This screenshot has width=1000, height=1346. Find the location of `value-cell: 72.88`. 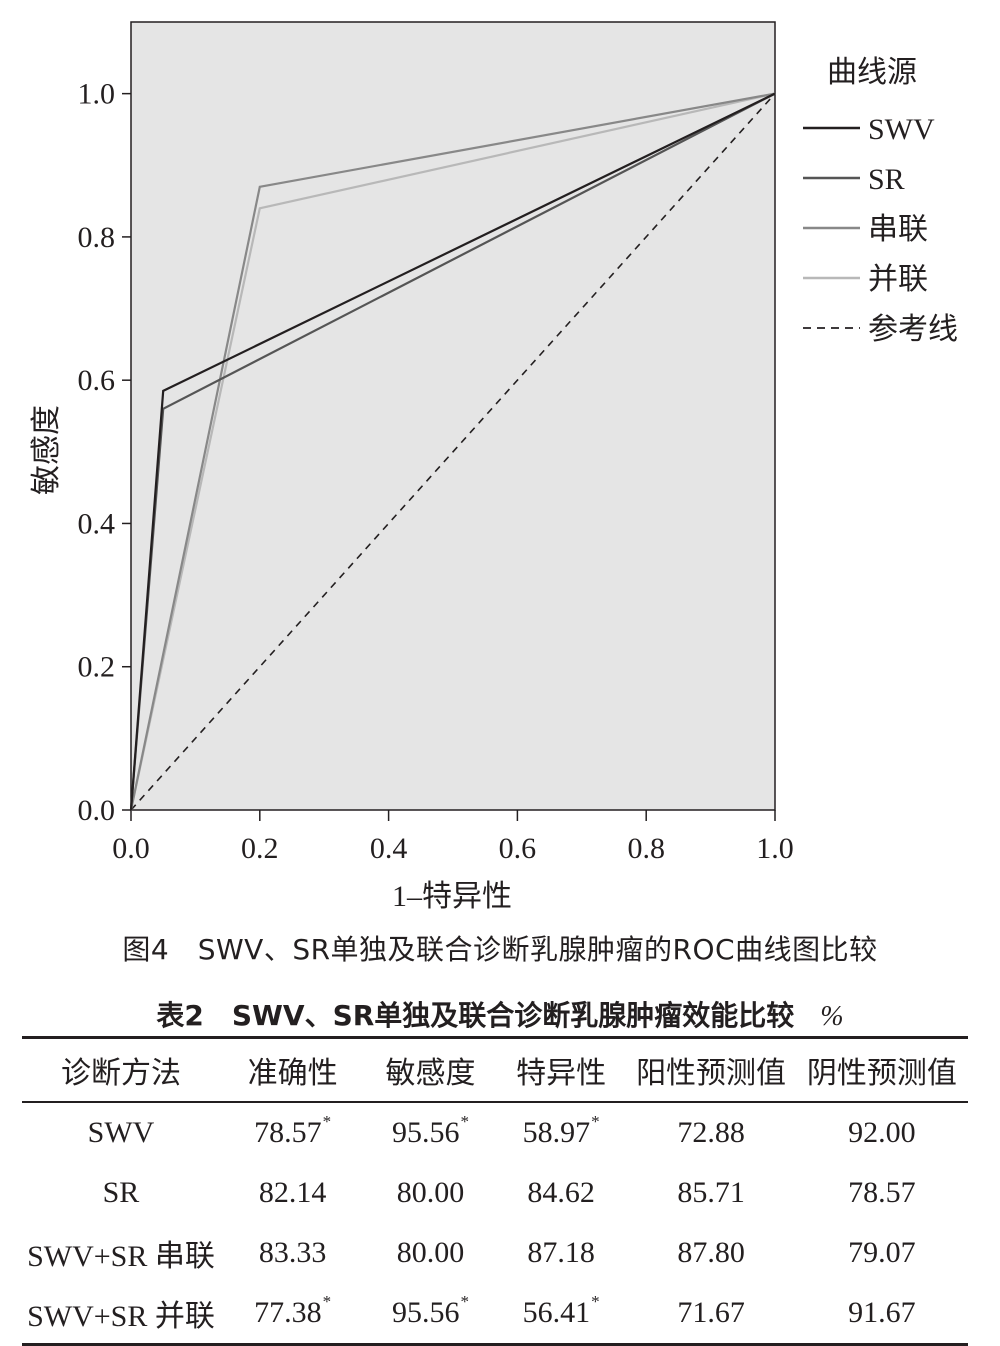

value-cell: 72.88 is located at coordinates (710, 1132).